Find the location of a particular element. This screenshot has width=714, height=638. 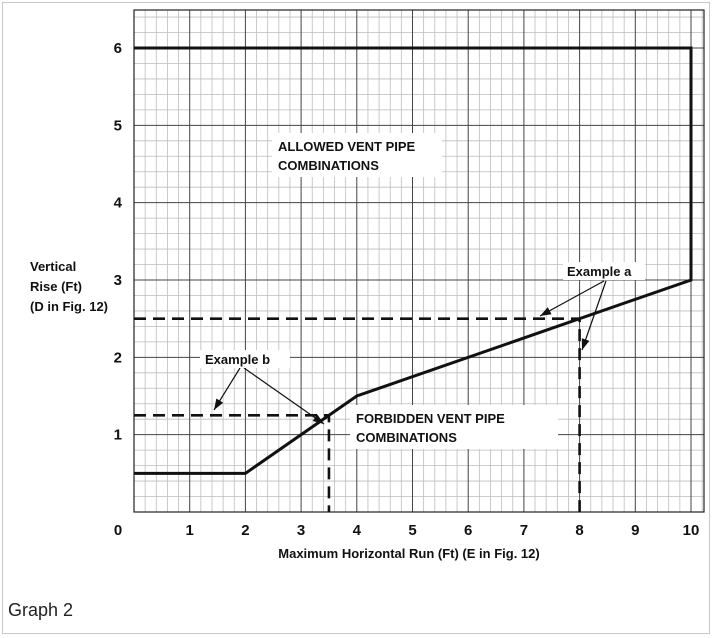

example-b-label-bg is located at coordinates (245, 359).